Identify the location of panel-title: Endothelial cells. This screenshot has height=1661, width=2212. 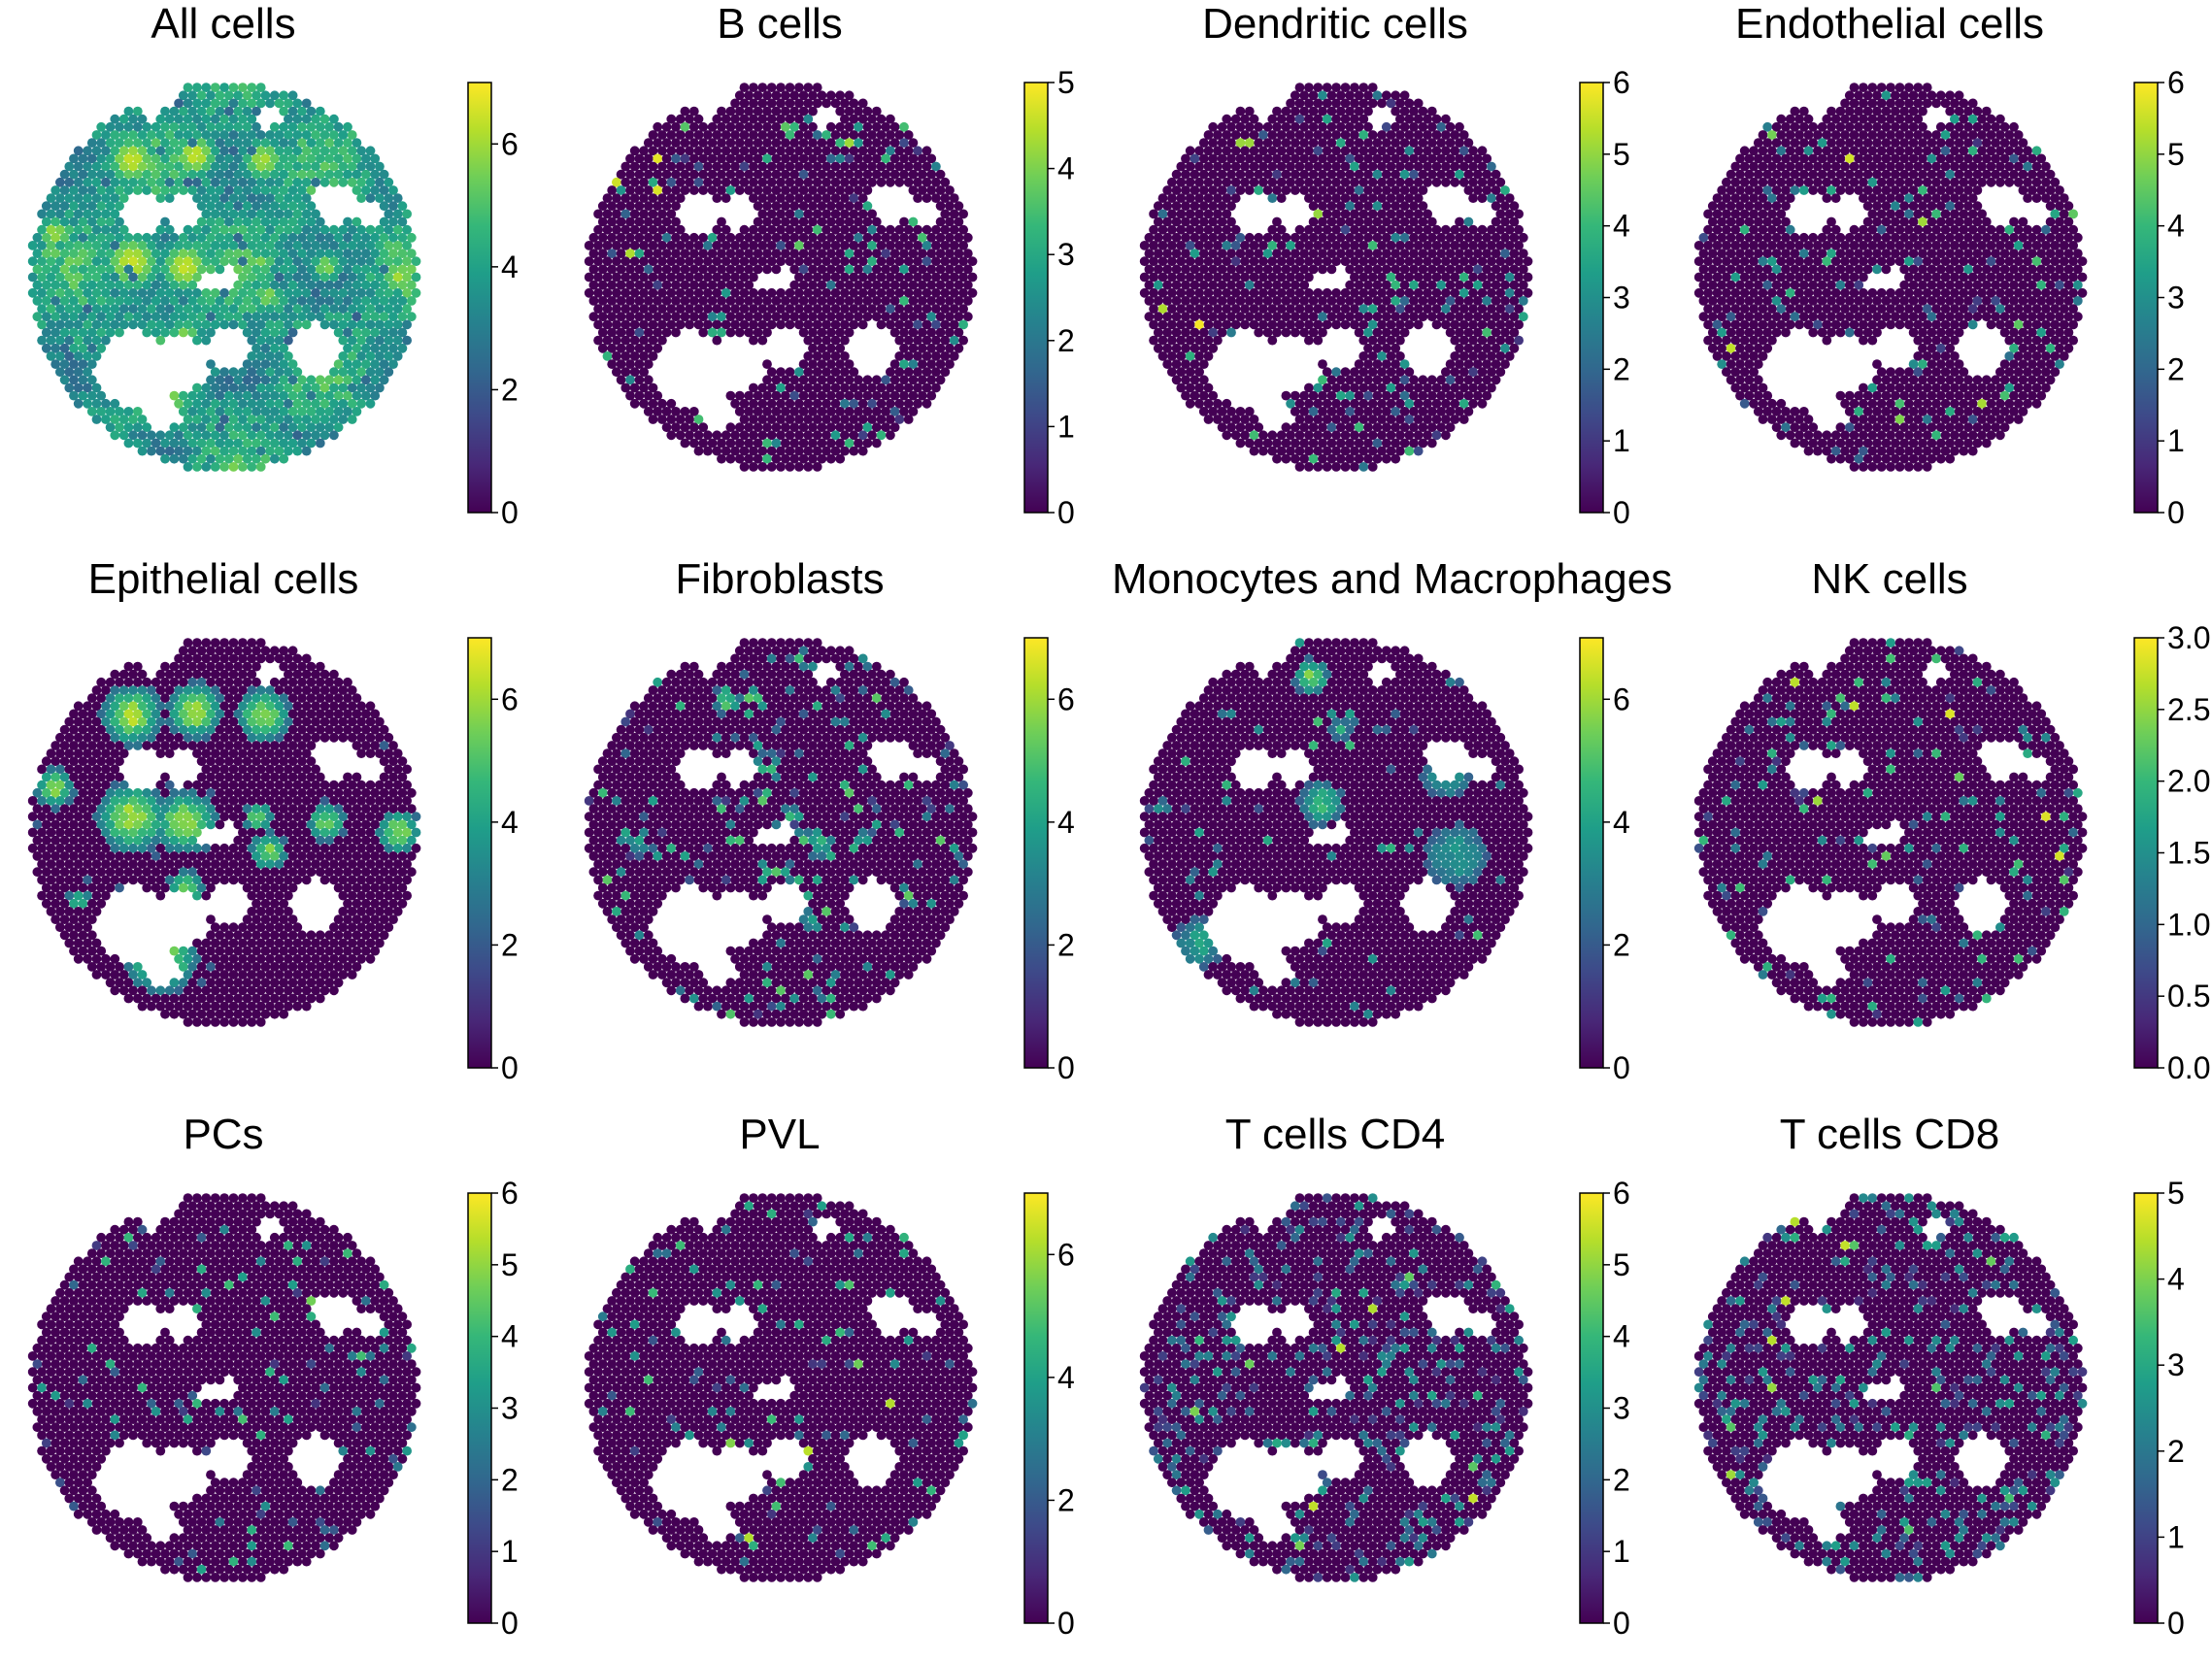
(1889, 24).